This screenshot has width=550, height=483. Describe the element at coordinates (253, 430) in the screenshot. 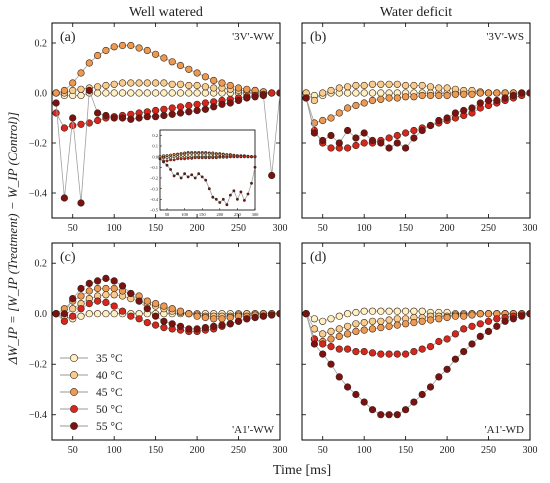

I see `panel-tag-2: 'A1'-WW` at that location.